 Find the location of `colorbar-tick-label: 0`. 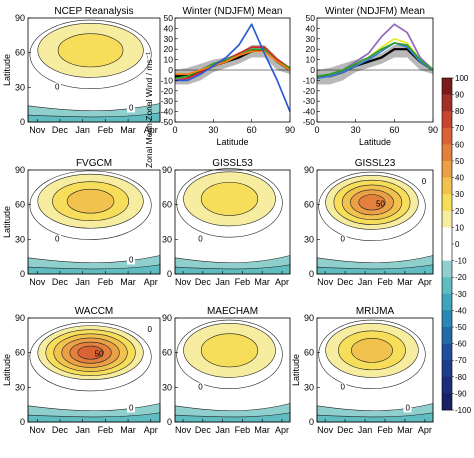

colorbar-tick-label: 0 is located at coordinates (457, 244).